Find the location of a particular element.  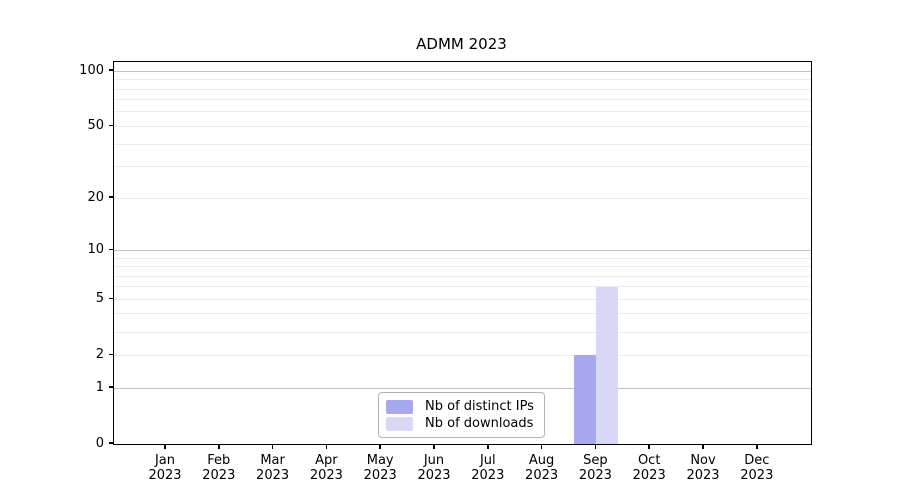

x-tick-label: Oct 2023 is located at coordinates (649, 468).